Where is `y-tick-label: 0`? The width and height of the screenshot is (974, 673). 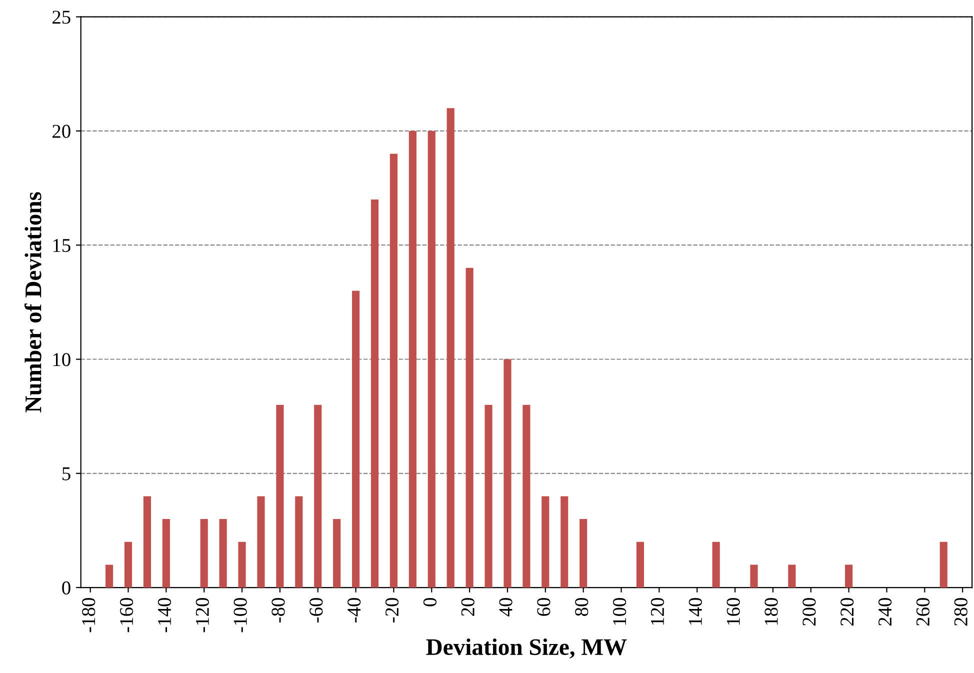
y-tick-label: 0 is located at coordinates (66, 587).